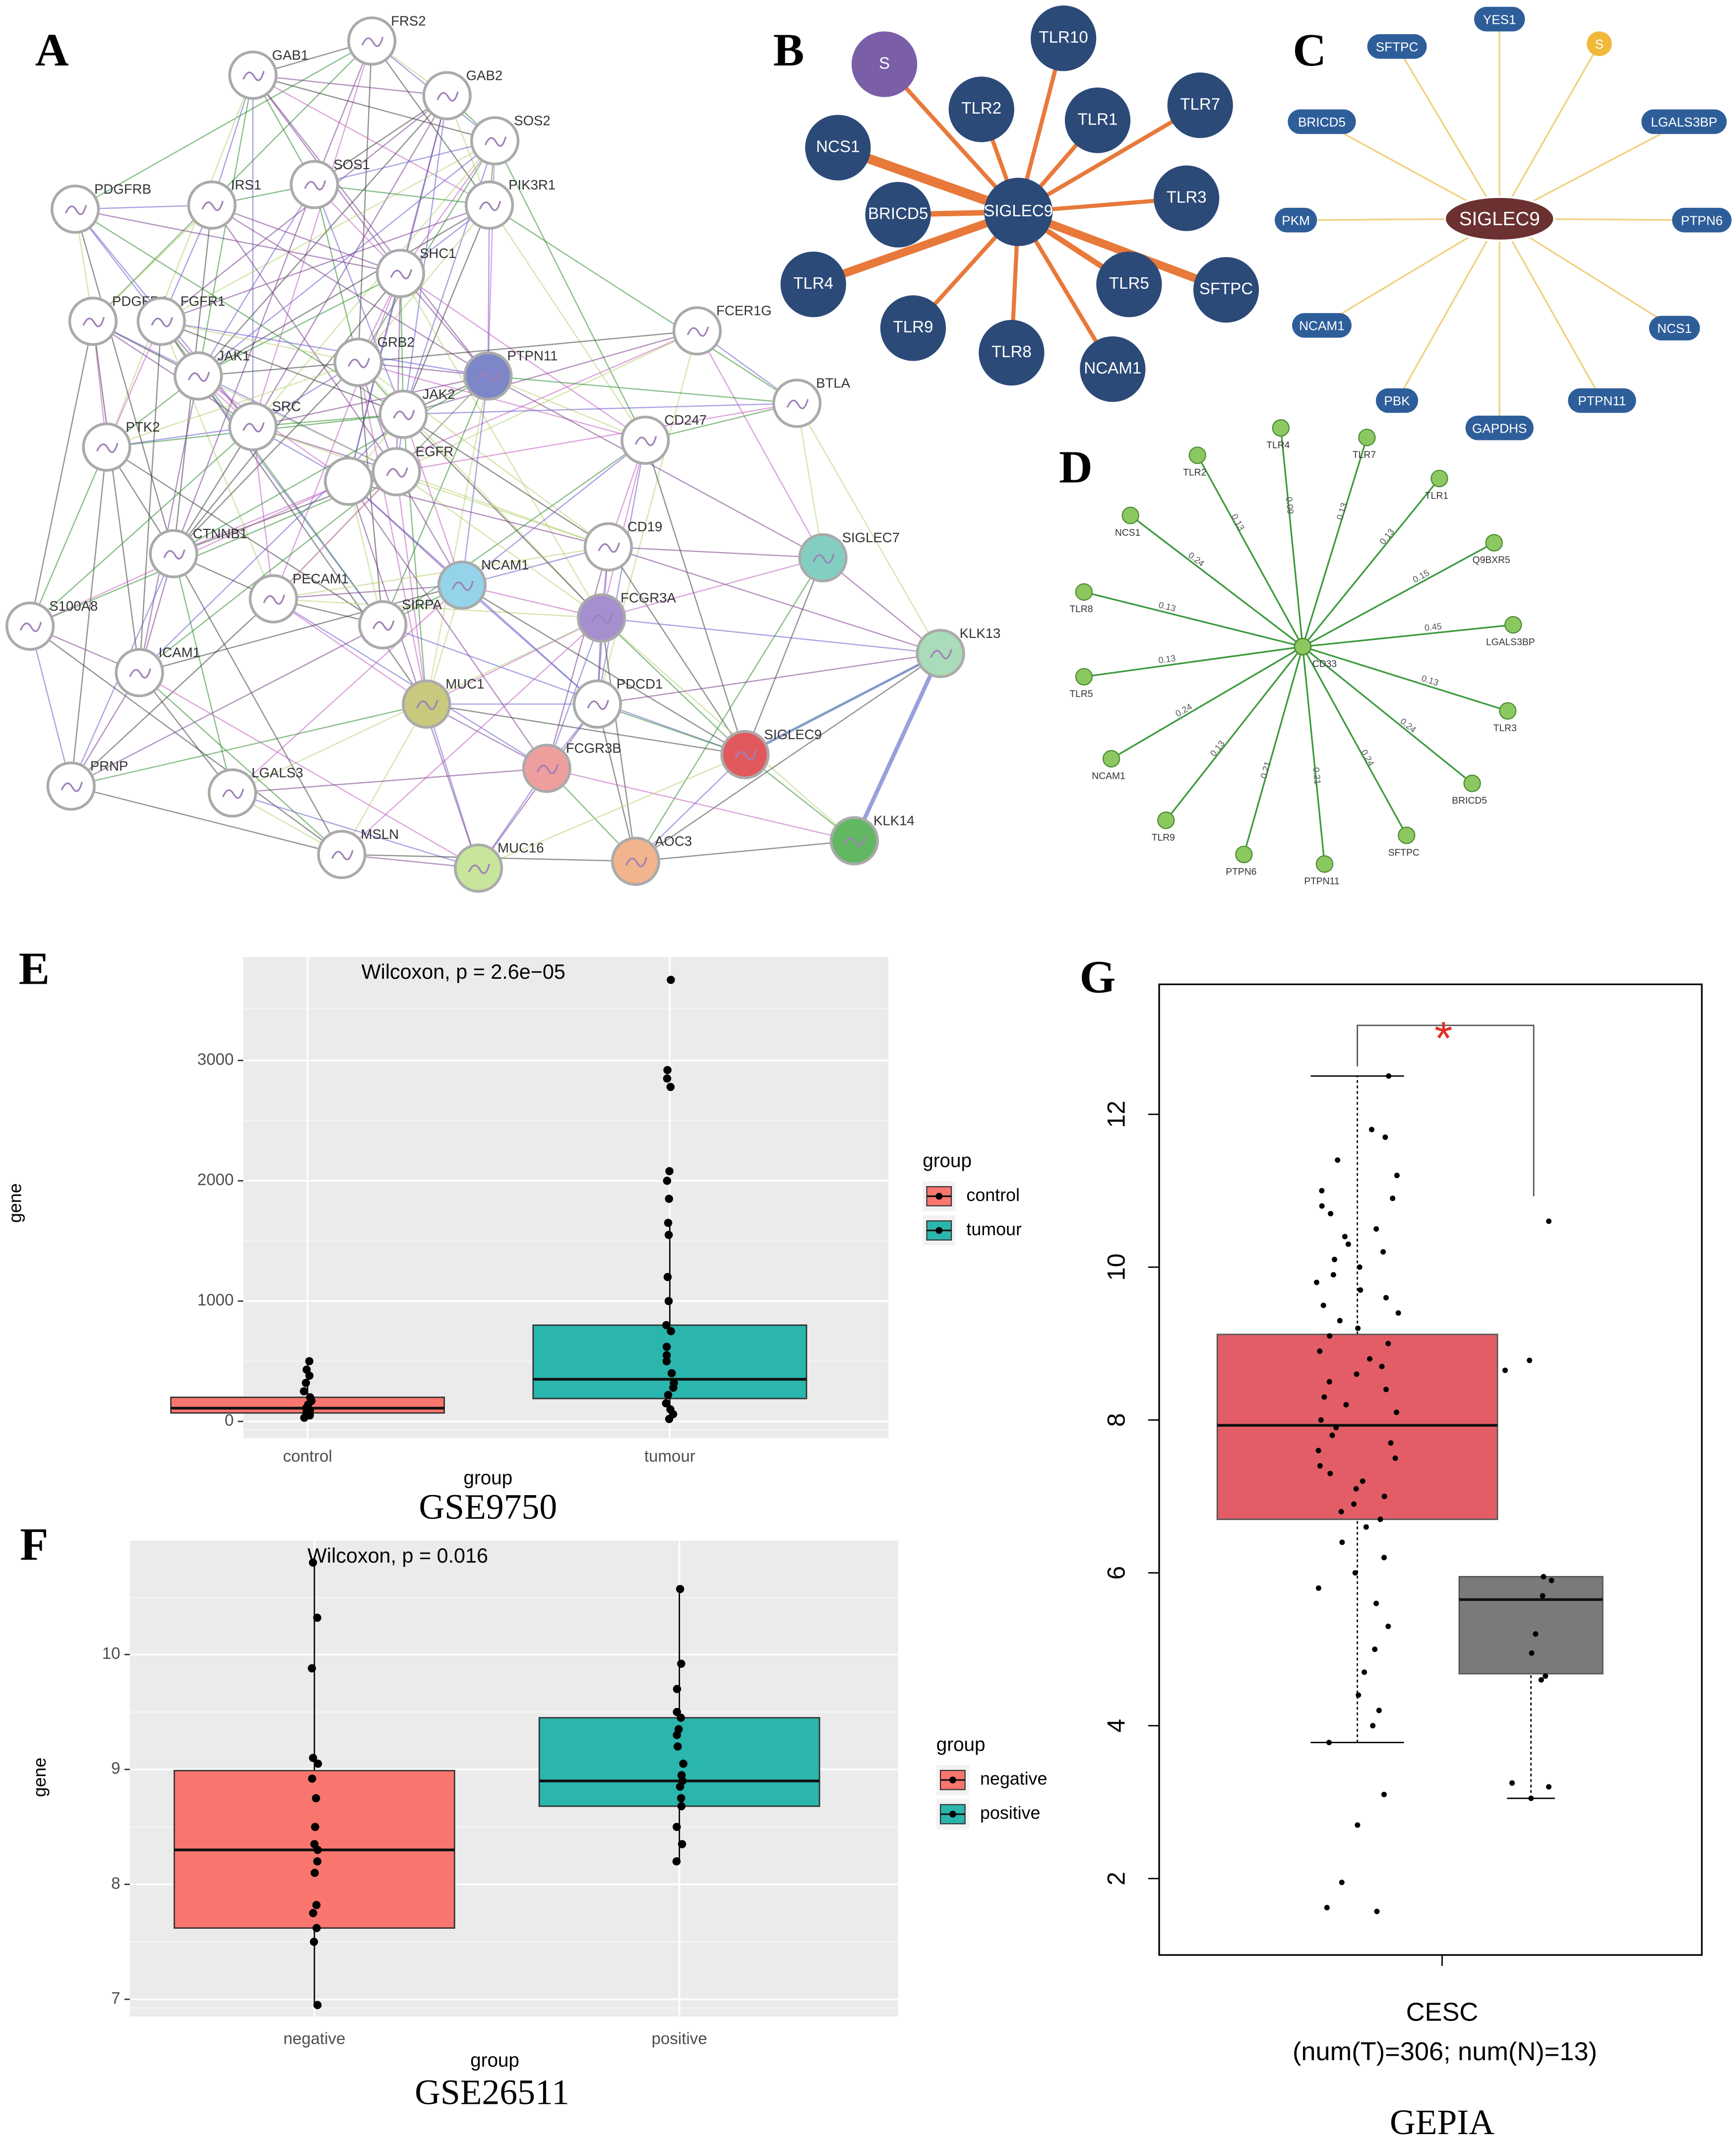 This screenshot has height=2146, width=1736. What do you see at coordinates (833, 384) in the screenshot?
I see `node-label: BTLA` at bounding box center [833, 384].